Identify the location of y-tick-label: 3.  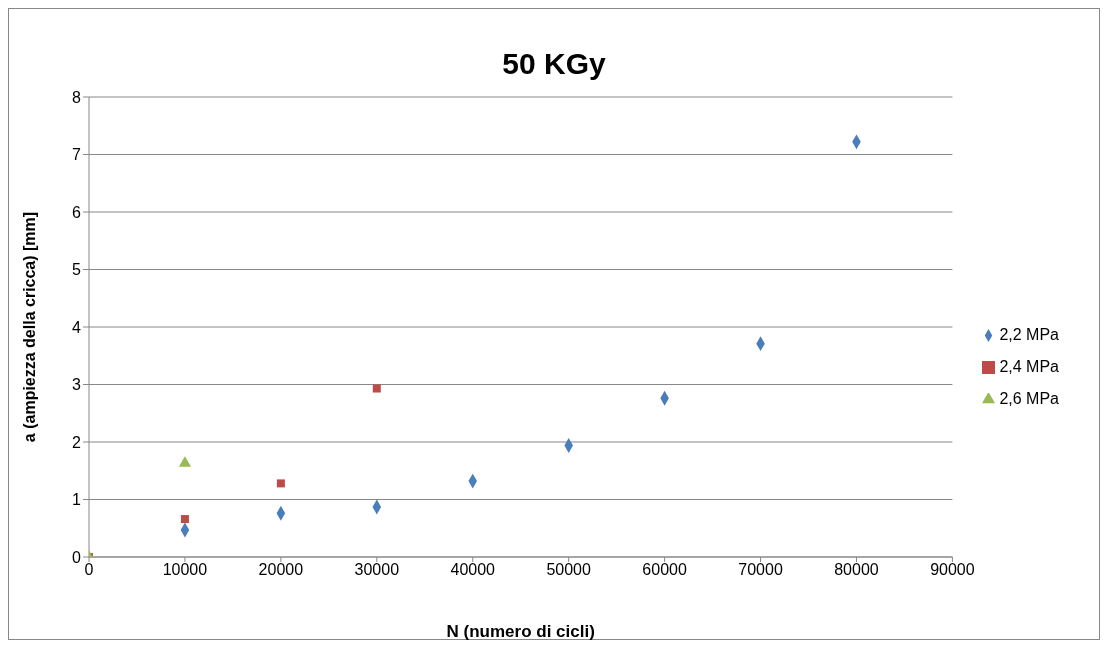
(77, 385).